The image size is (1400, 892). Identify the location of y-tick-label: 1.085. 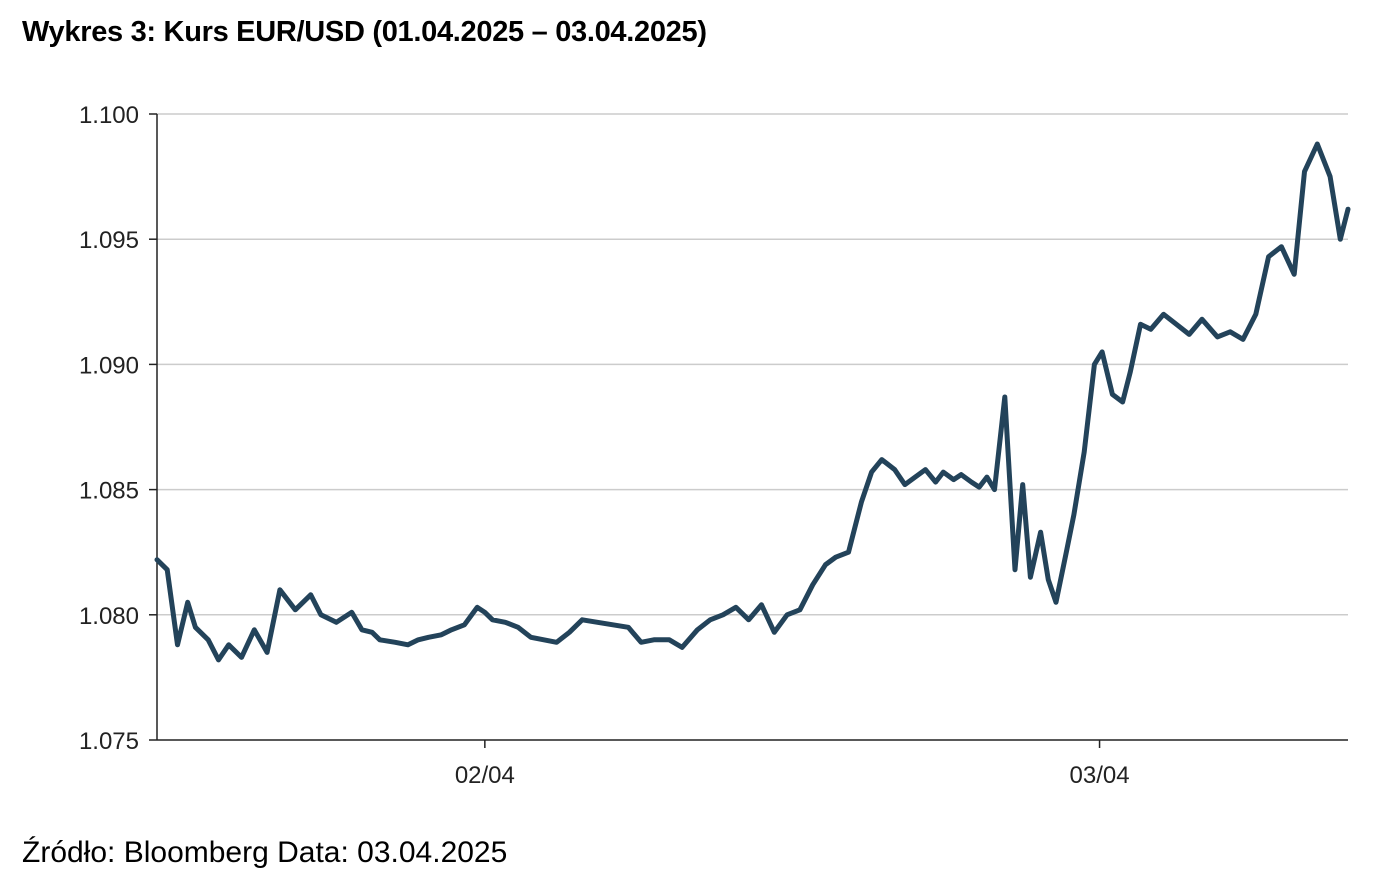
(109, 491).